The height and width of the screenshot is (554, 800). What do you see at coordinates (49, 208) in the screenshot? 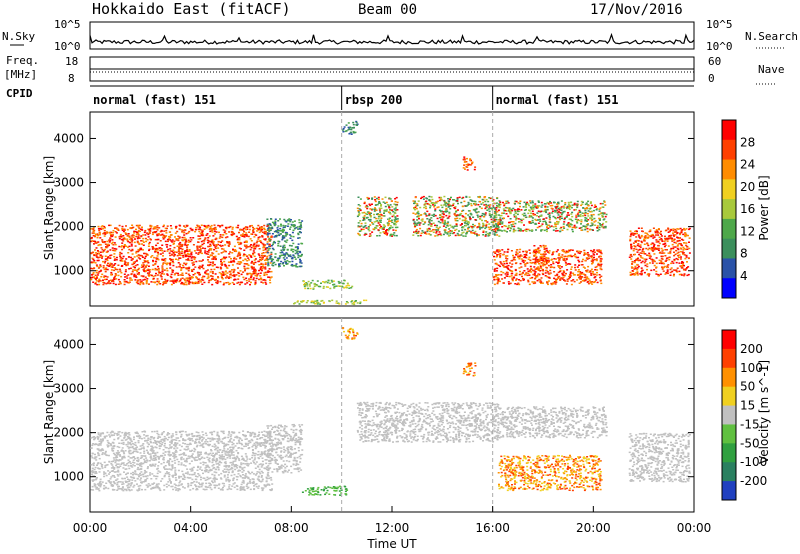
I see `power-ylabel: Slant Range [km]` at bounding box center [49, 208].